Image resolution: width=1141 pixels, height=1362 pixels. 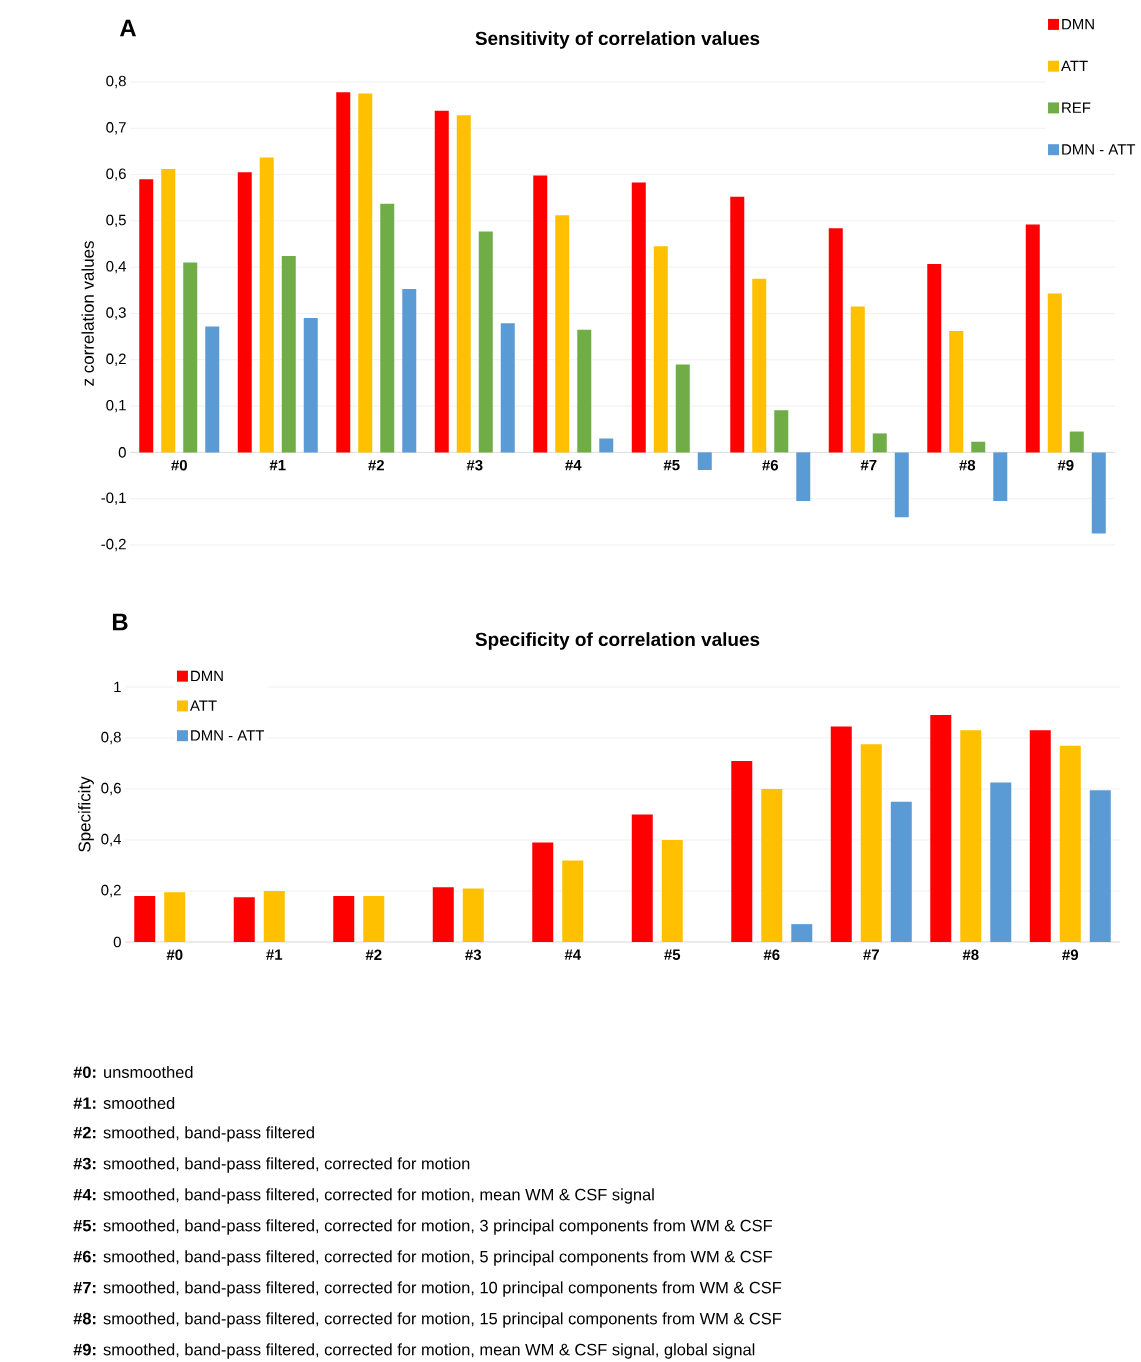 What do you see at coordinates (473, 955) in the screenshot?
I see `x-tick-label: #3` at bounding box center [473, 955].